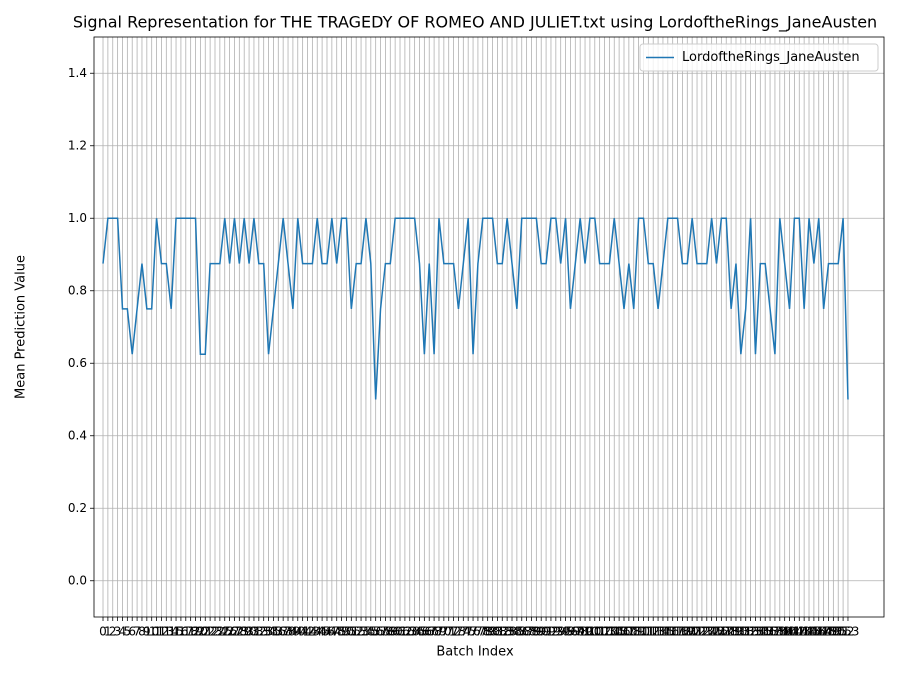 This screenshot has width=900, height=675. I want to click on x-tick-label: 100, so click(589, 632).